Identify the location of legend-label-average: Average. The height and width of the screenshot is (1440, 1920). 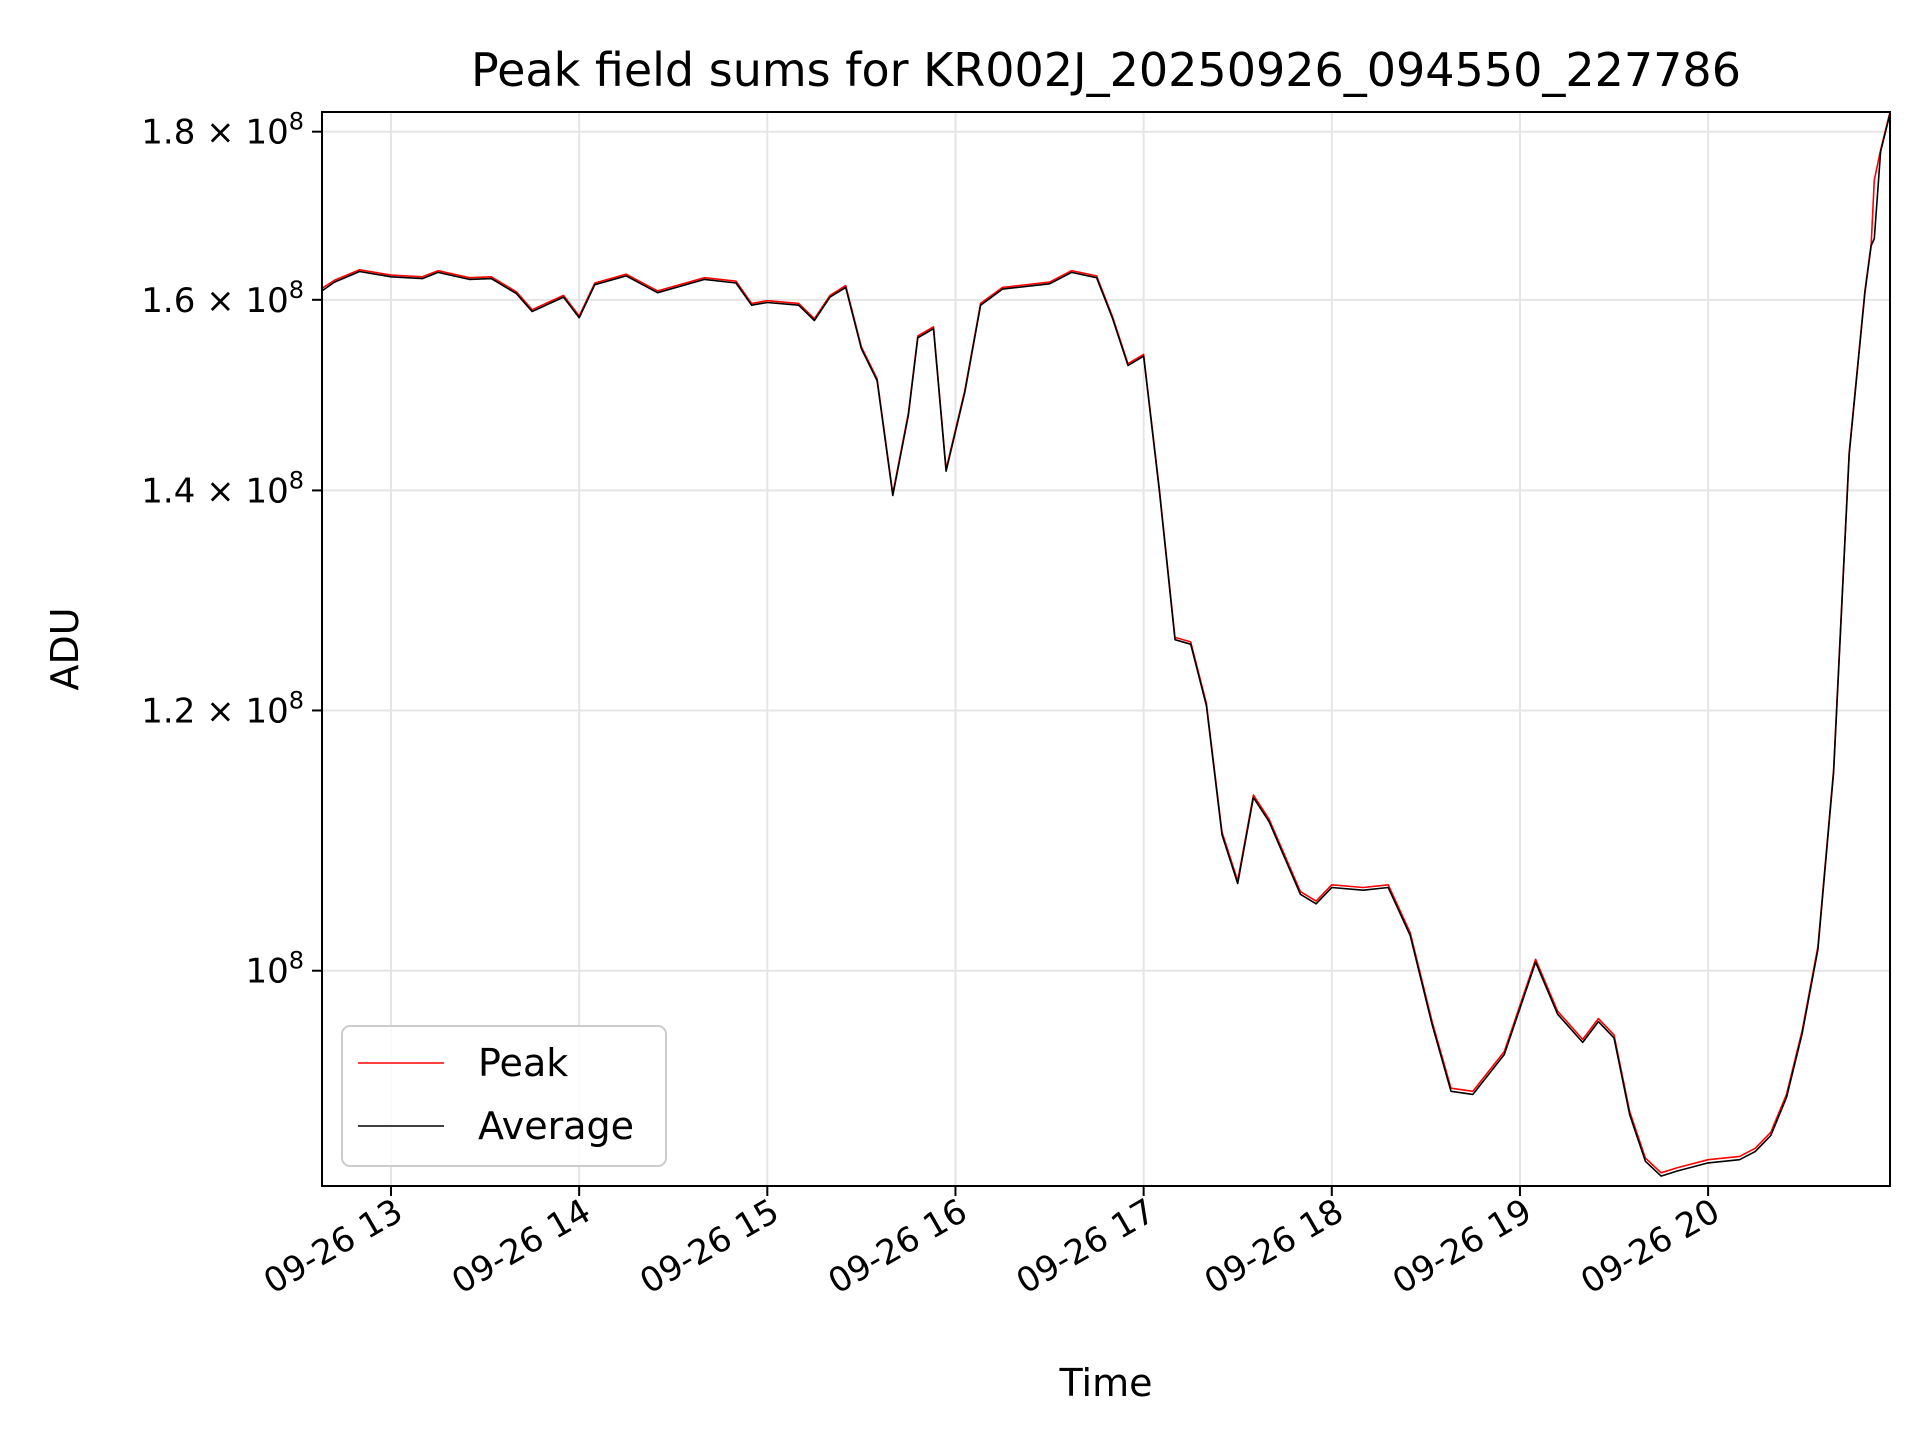
(556, 1126).